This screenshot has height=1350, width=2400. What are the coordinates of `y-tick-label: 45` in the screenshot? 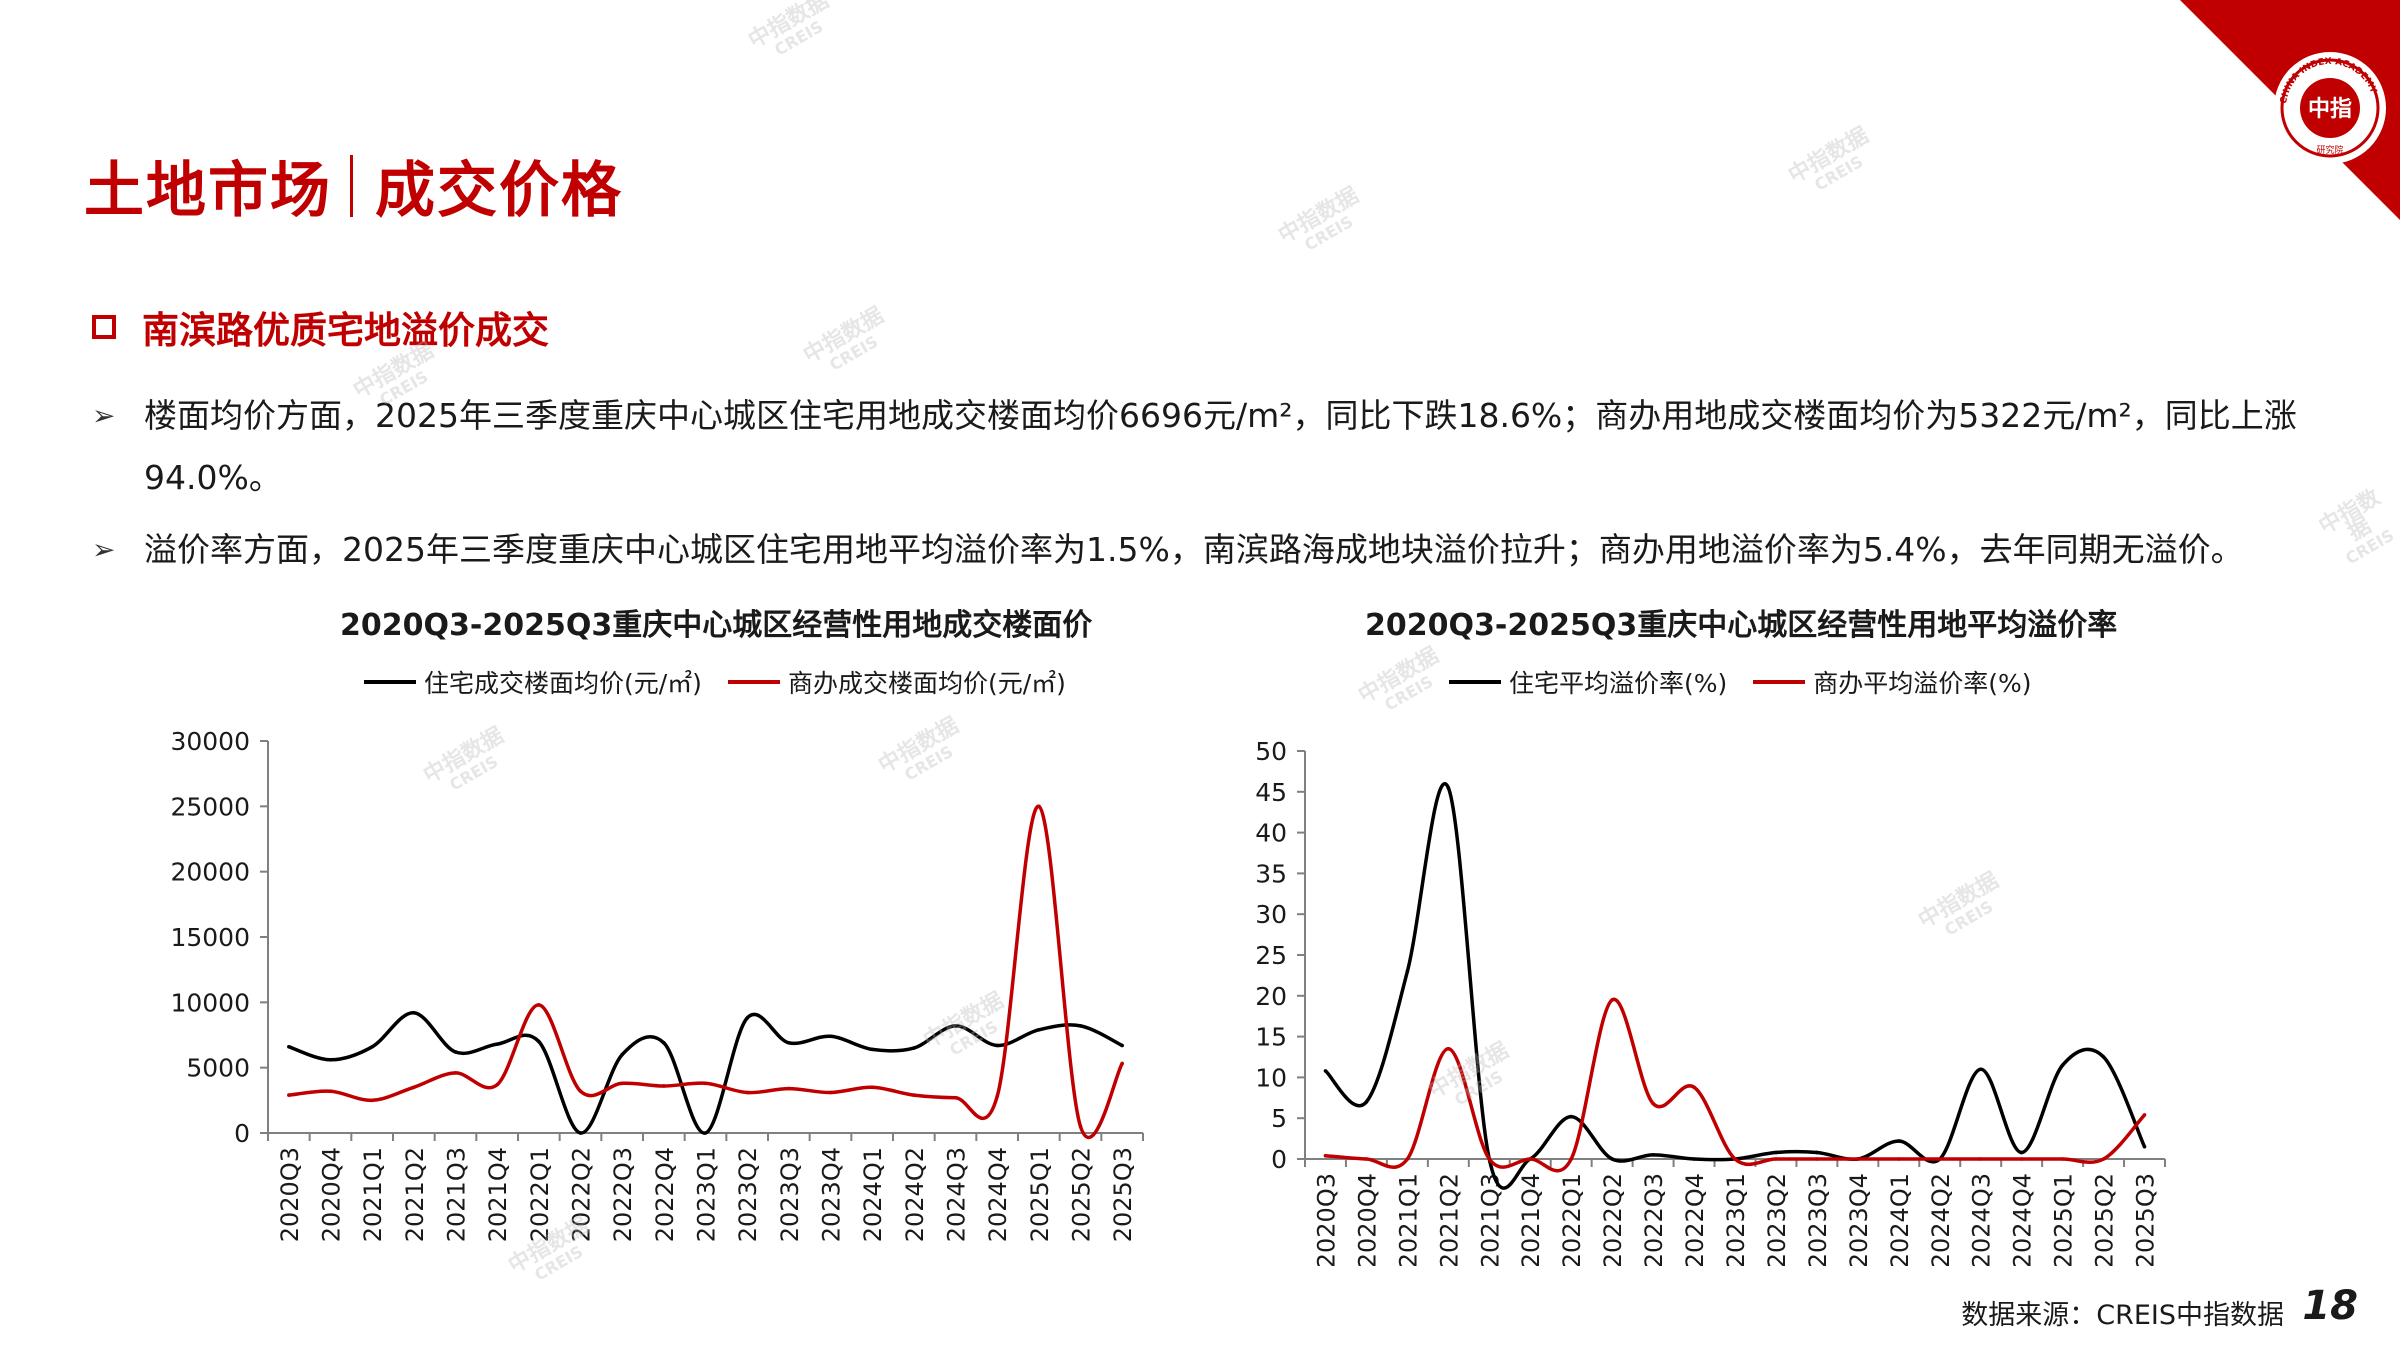 It's located at (1271, 792).